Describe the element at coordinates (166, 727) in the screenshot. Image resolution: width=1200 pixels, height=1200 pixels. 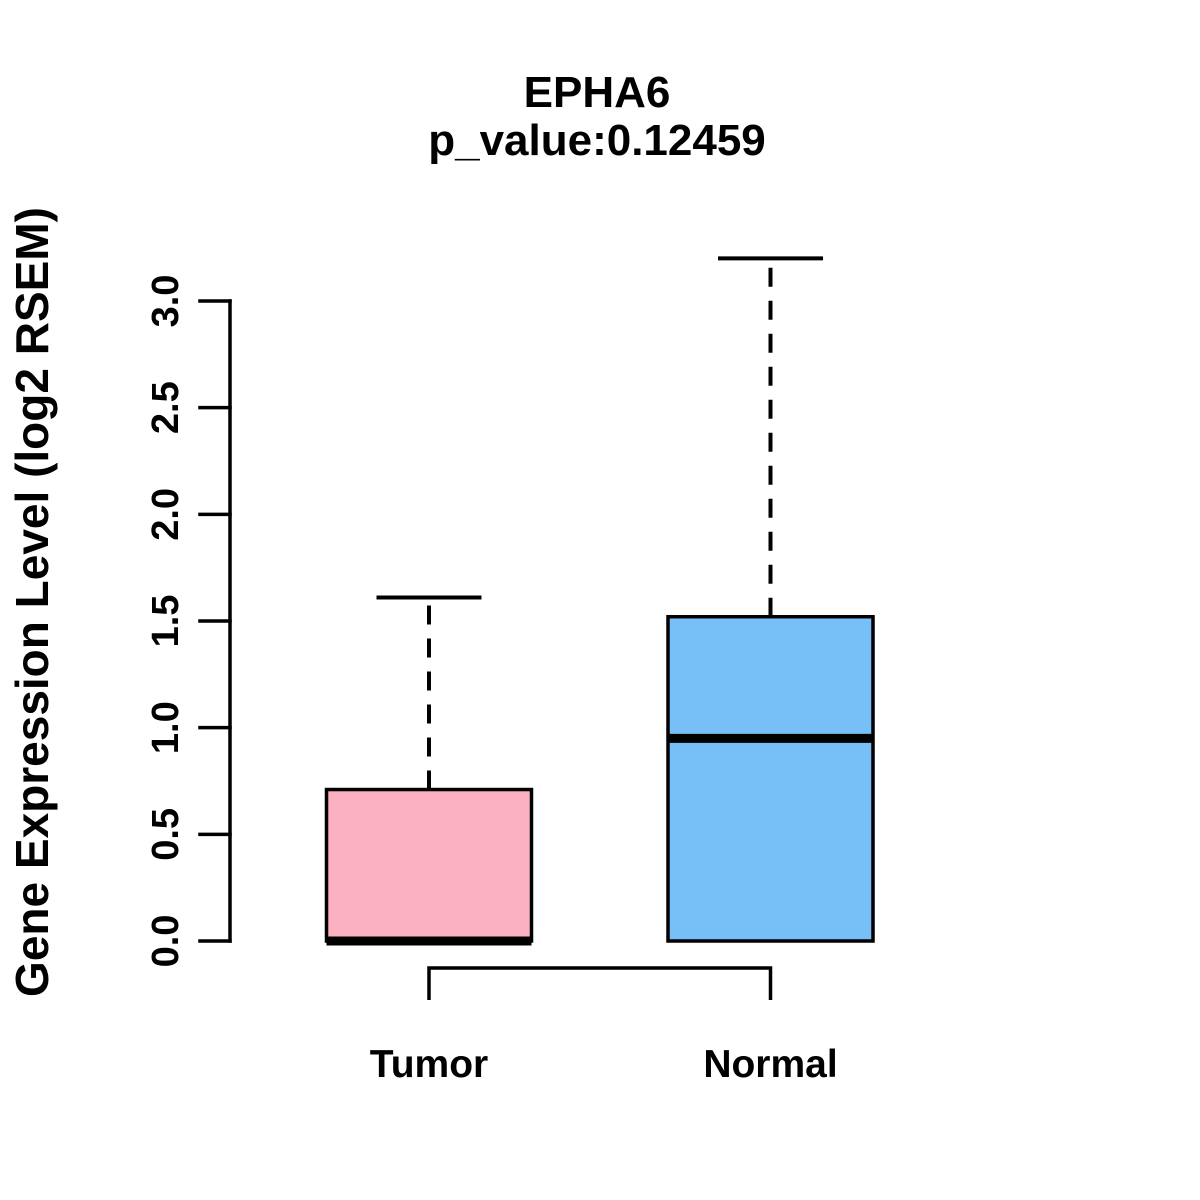
I see `y-tick-label: 1.0` at that location.